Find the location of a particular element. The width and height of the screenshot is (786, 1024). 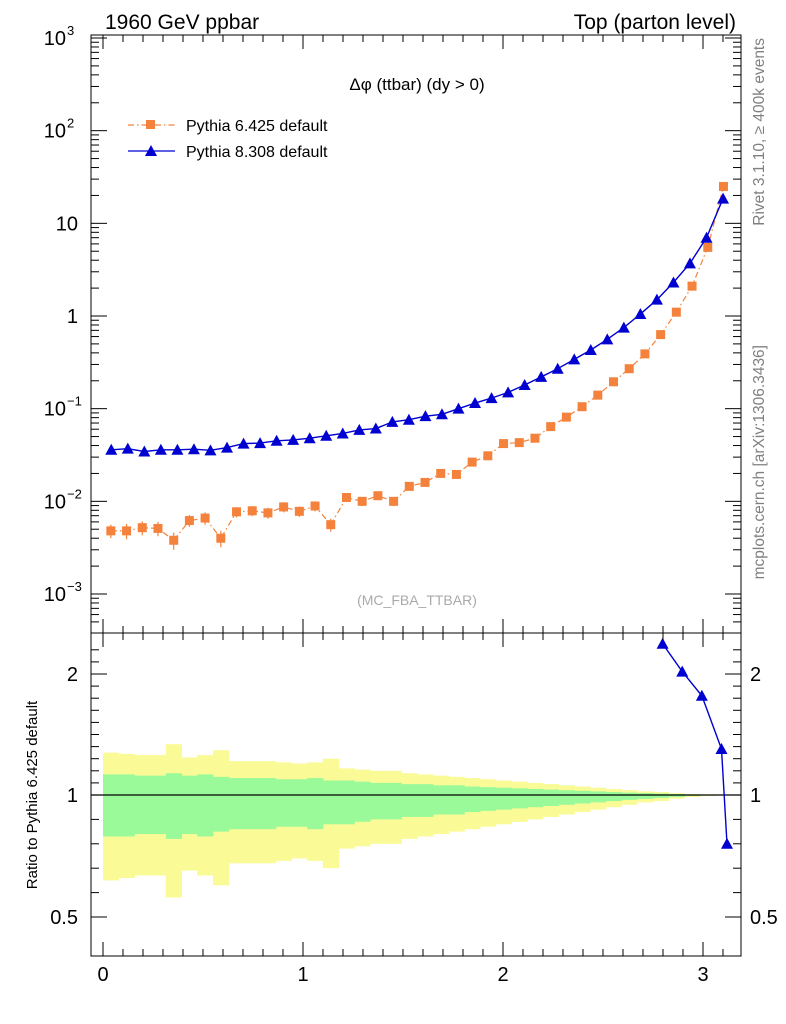

ratio-uncertainty-bands is located at coordinates (417, 821).